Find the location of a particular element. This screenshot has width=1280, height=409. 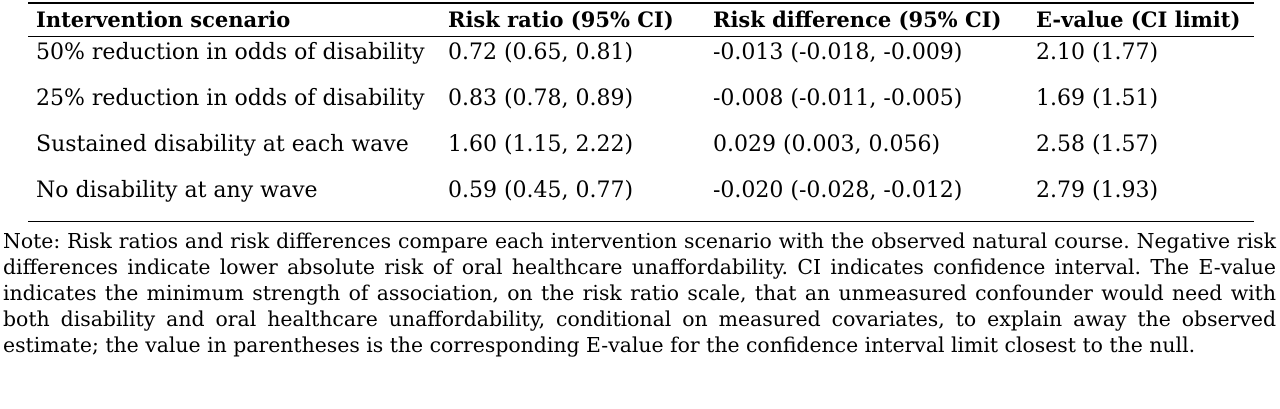

row-1-scenario: 50% reduction in odds of disability is located at coordinates (230, 52).